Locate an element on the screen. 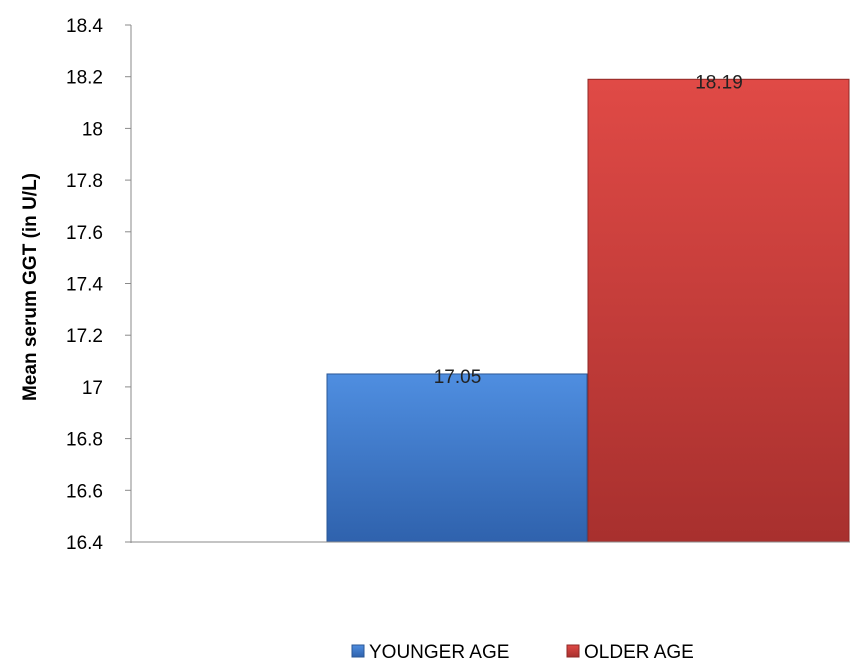 This screenshot has height=662, width=852. y-tick-label: 17.6 is located at coordinates (84, 233).